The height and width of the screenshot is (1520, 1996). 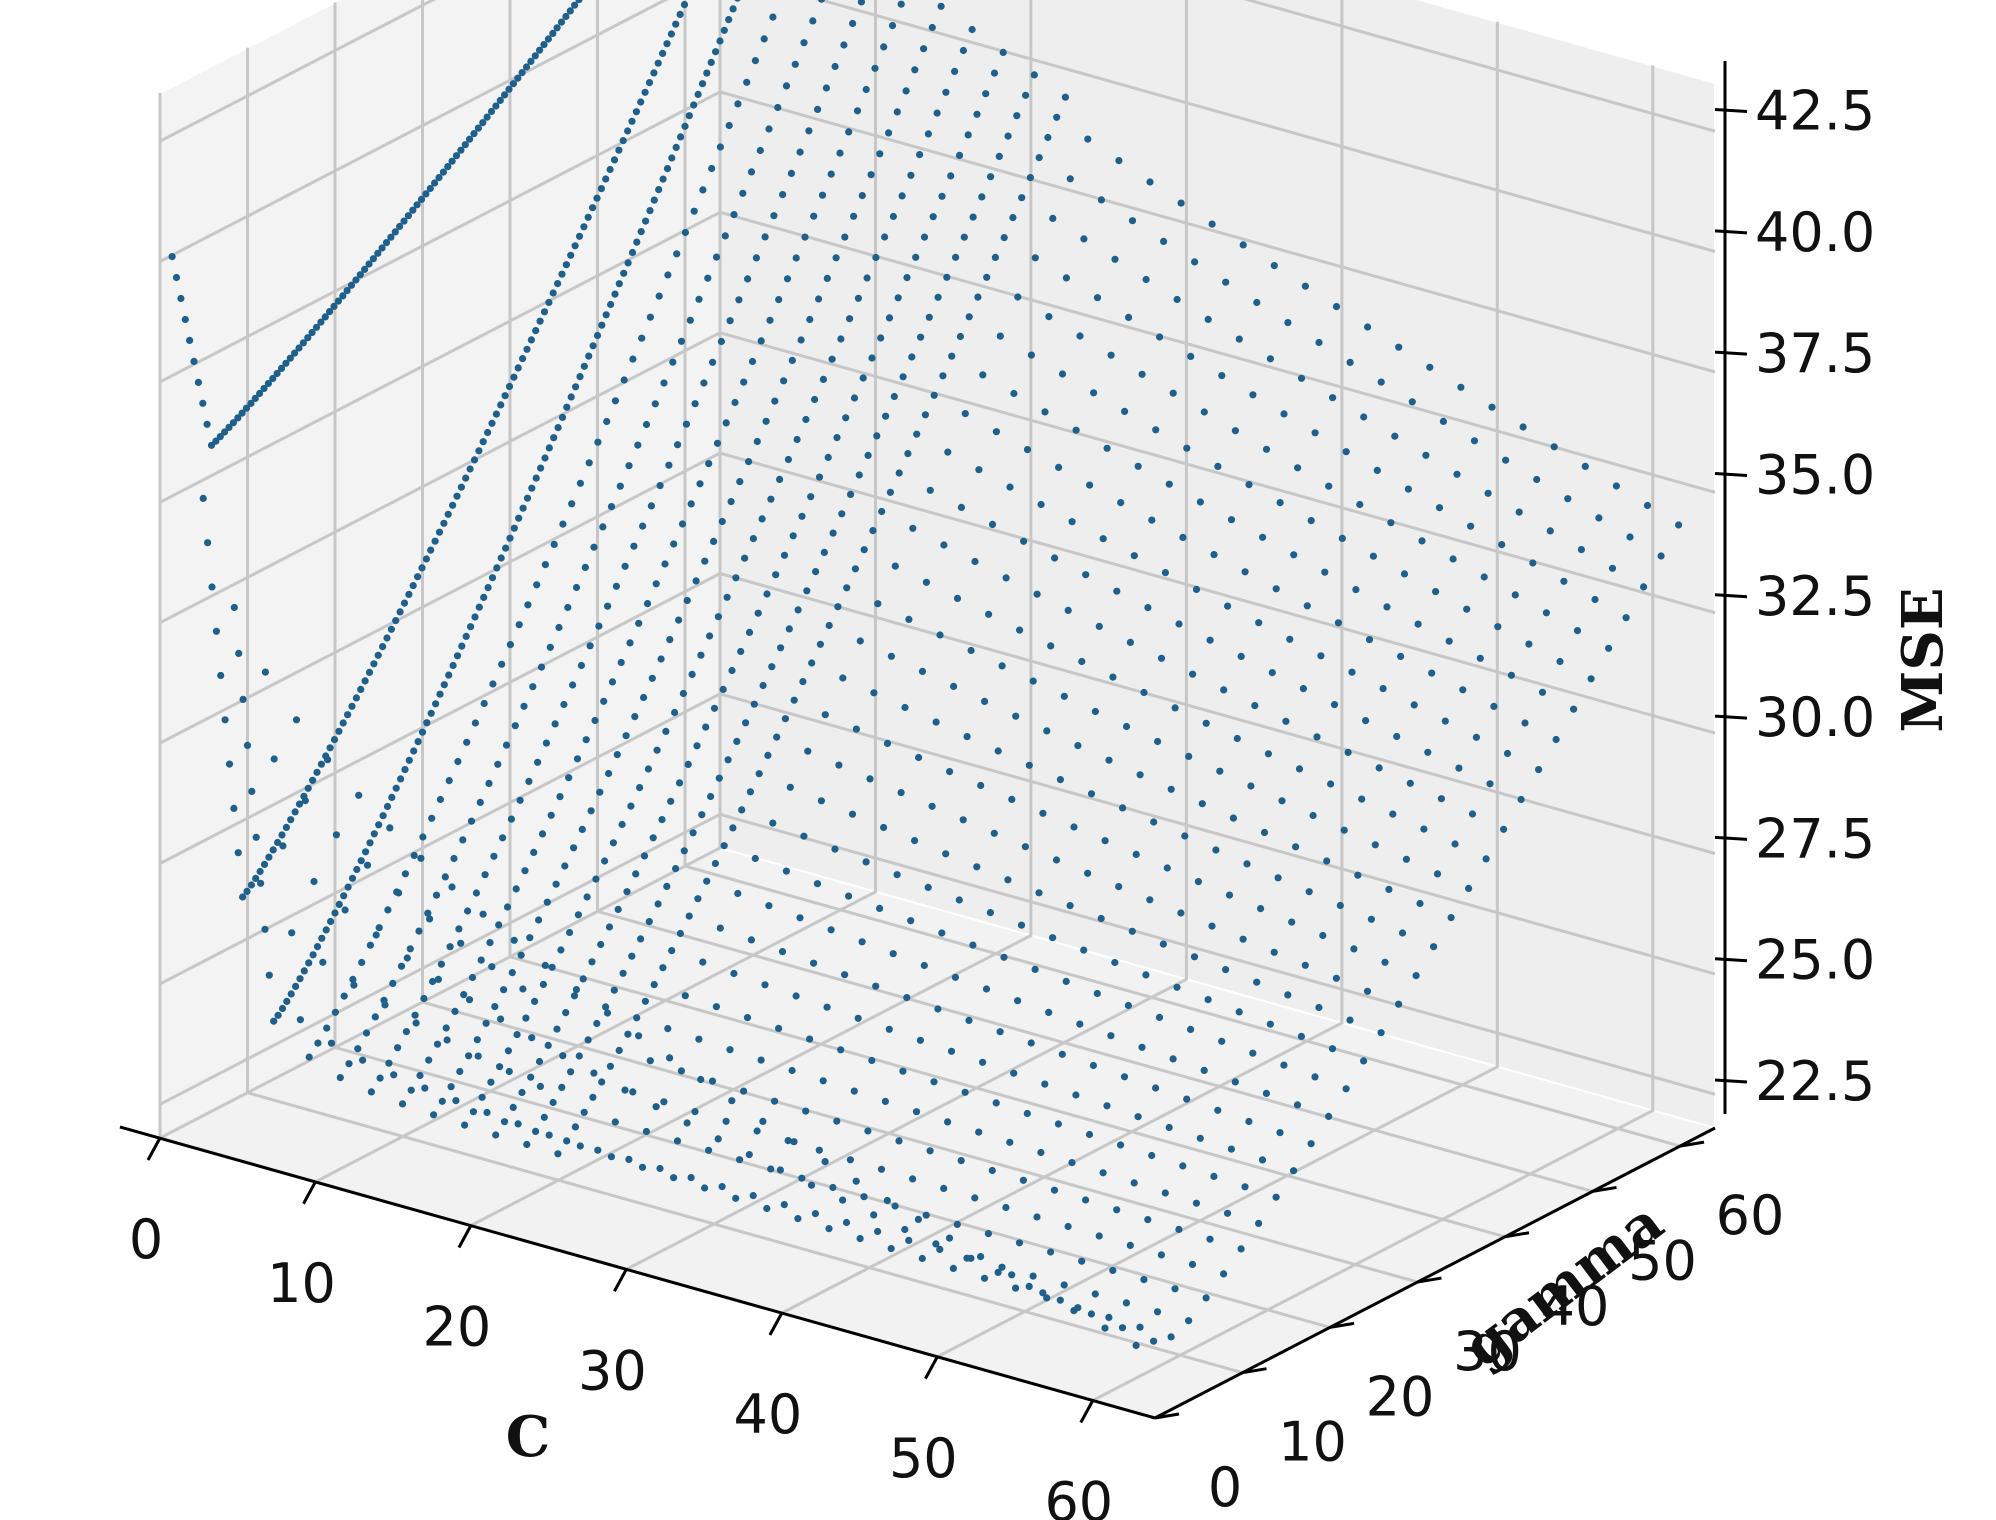 I want to click on gamma-tick-label: 30, so click(x=1487, y=1351).